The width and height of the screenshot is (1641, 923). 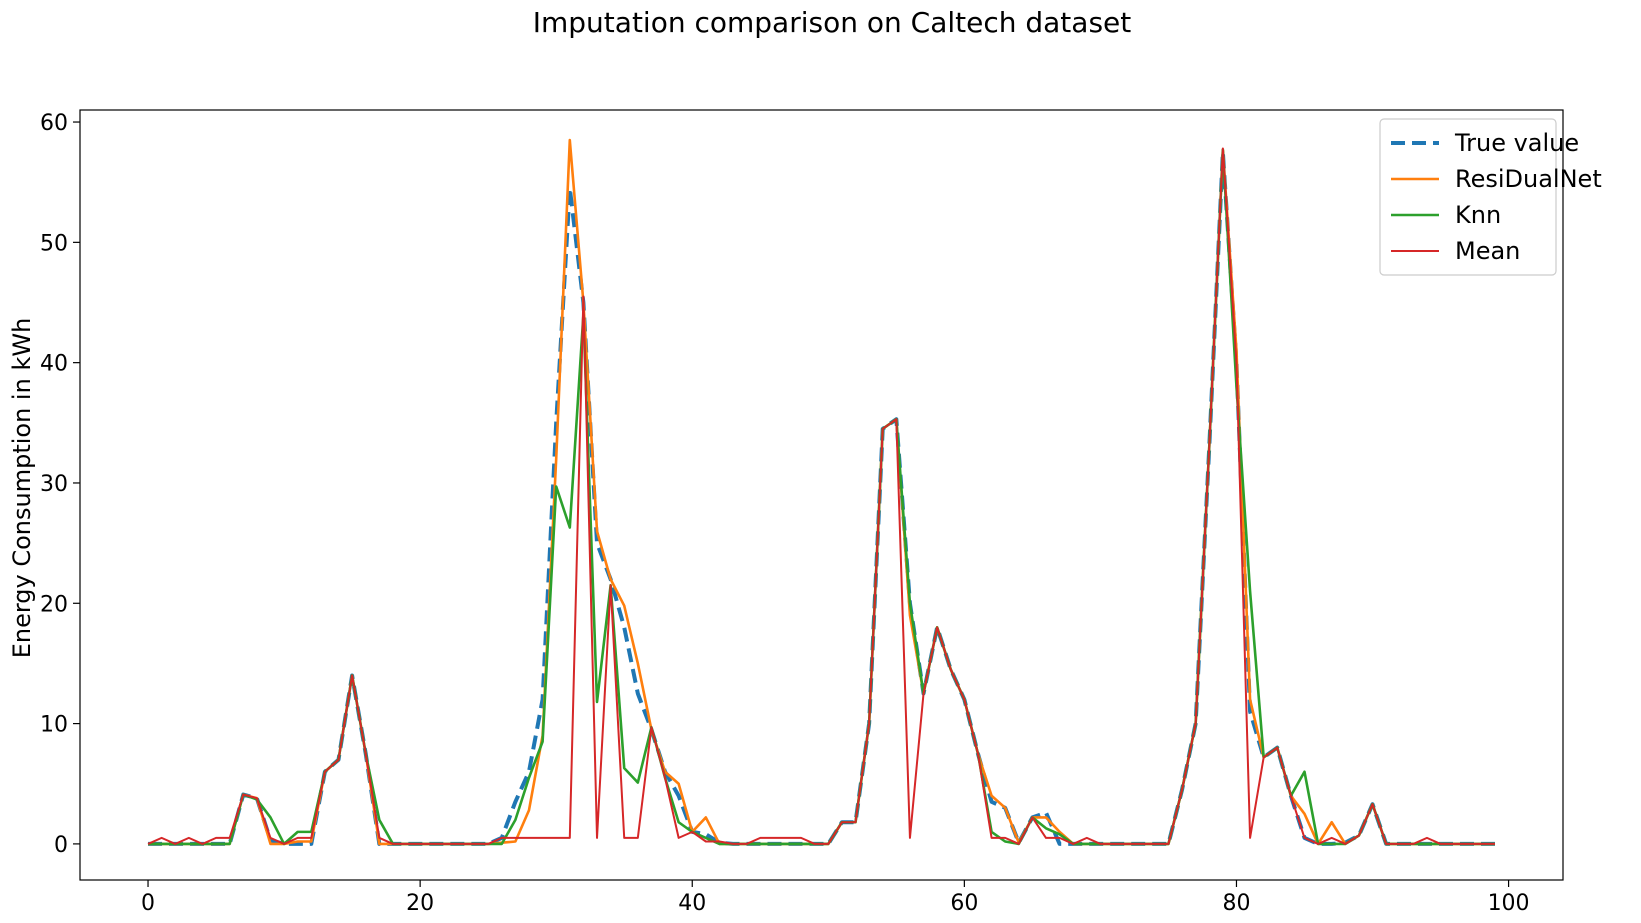 I want to click on y-axis: 0 10 20 30 40 50 60, so click(x=60, y=484).